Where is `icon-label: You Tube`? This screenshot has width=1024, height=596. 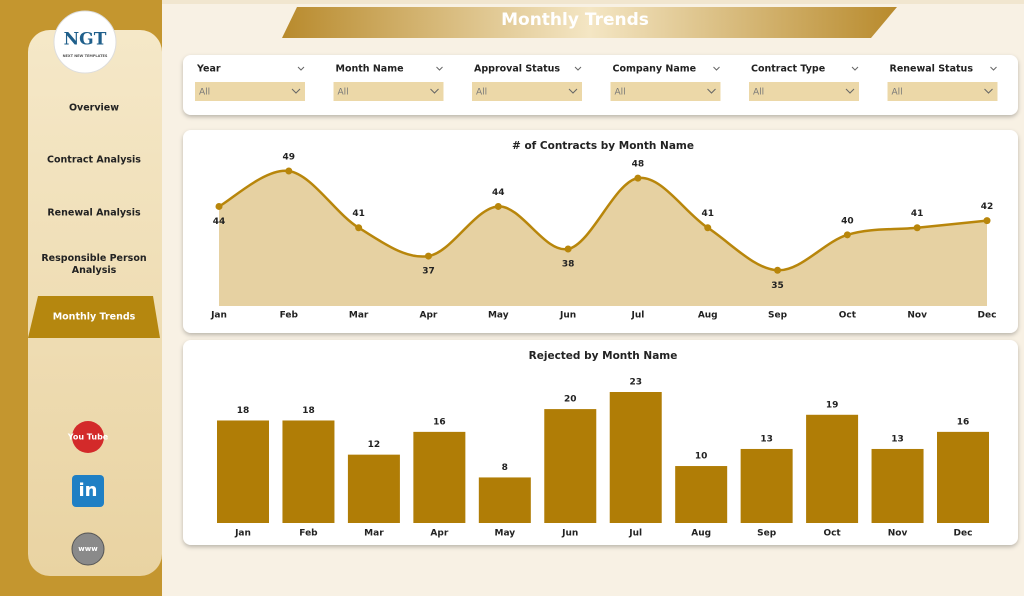
icon-label: You Tube is located at coordinates (88, 437).